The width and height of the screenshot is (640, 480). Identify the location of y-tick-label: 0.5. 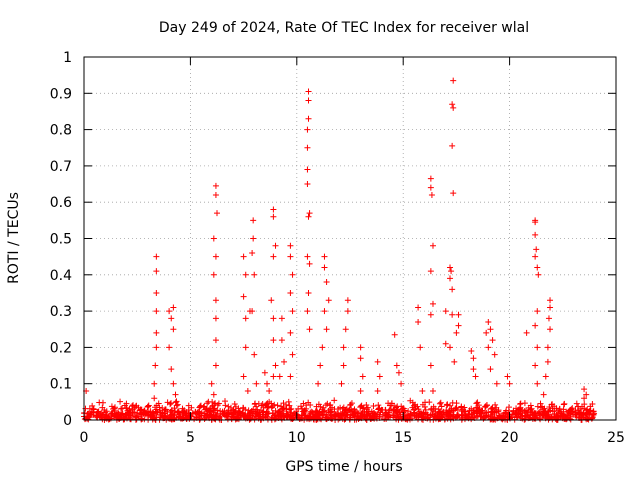
(61, 240).